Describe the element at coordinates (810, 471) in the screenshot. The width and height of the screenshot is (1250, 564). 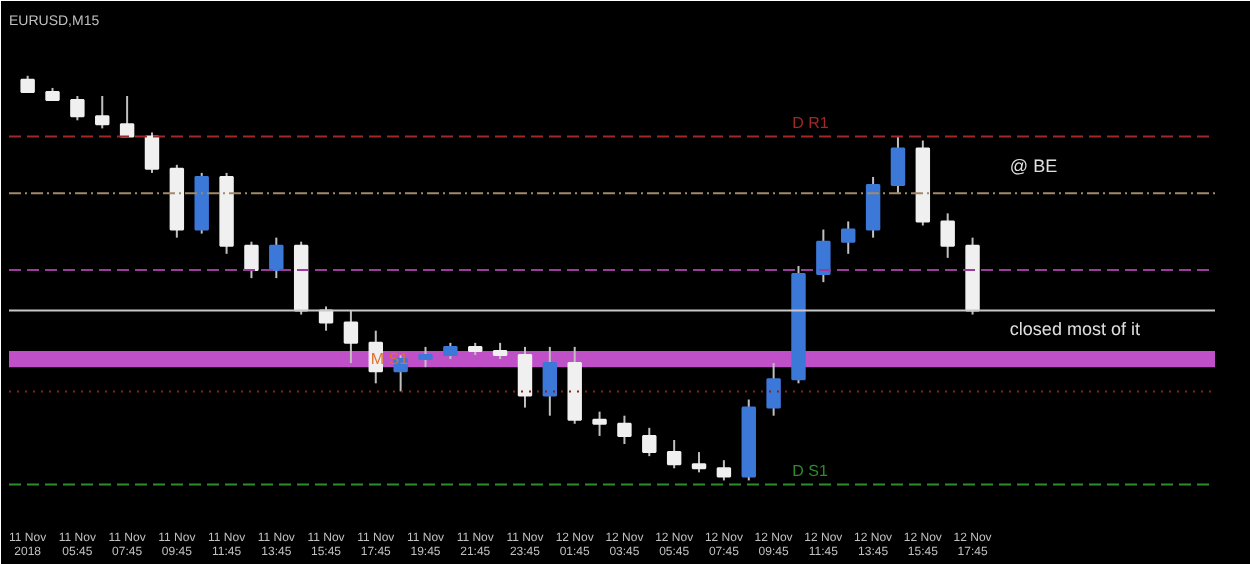
I see `ref-line-label: D S1` at that location.